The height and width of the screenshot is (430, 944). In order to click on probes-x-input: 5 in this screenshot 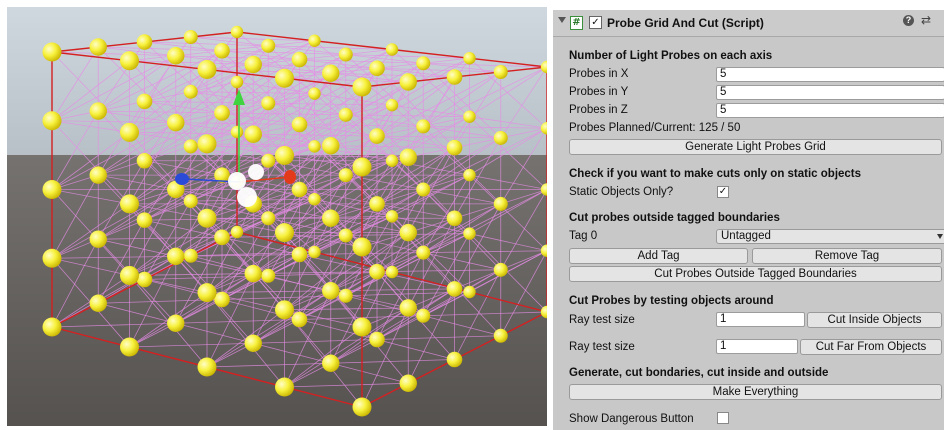, I will do `click(830, 74)`.